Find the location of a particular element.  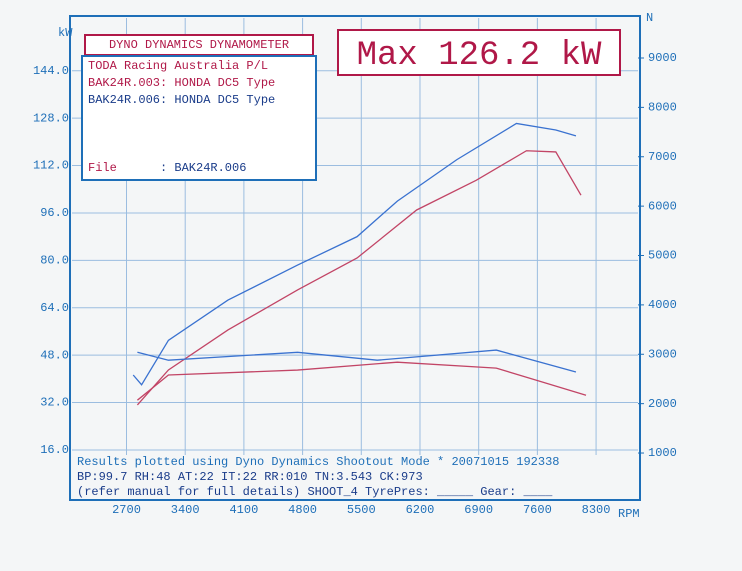

y-tick-label: 144.0 is located at coordinates (51, 71).